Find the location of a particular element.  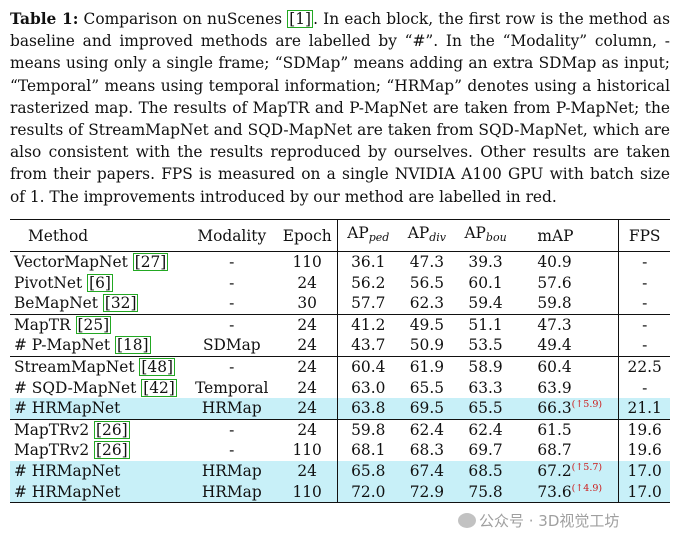

improvement-badge: (↑5.7) is located at coordinates (587, 467).